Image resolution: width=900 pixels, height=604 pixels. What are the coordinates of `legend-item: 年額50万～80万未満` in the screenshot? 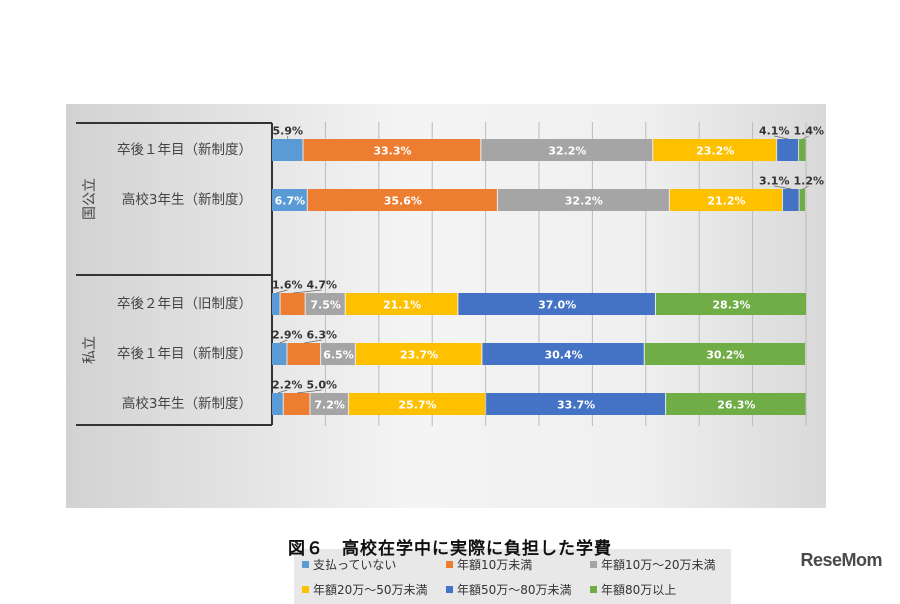 It's located at (509, 589).